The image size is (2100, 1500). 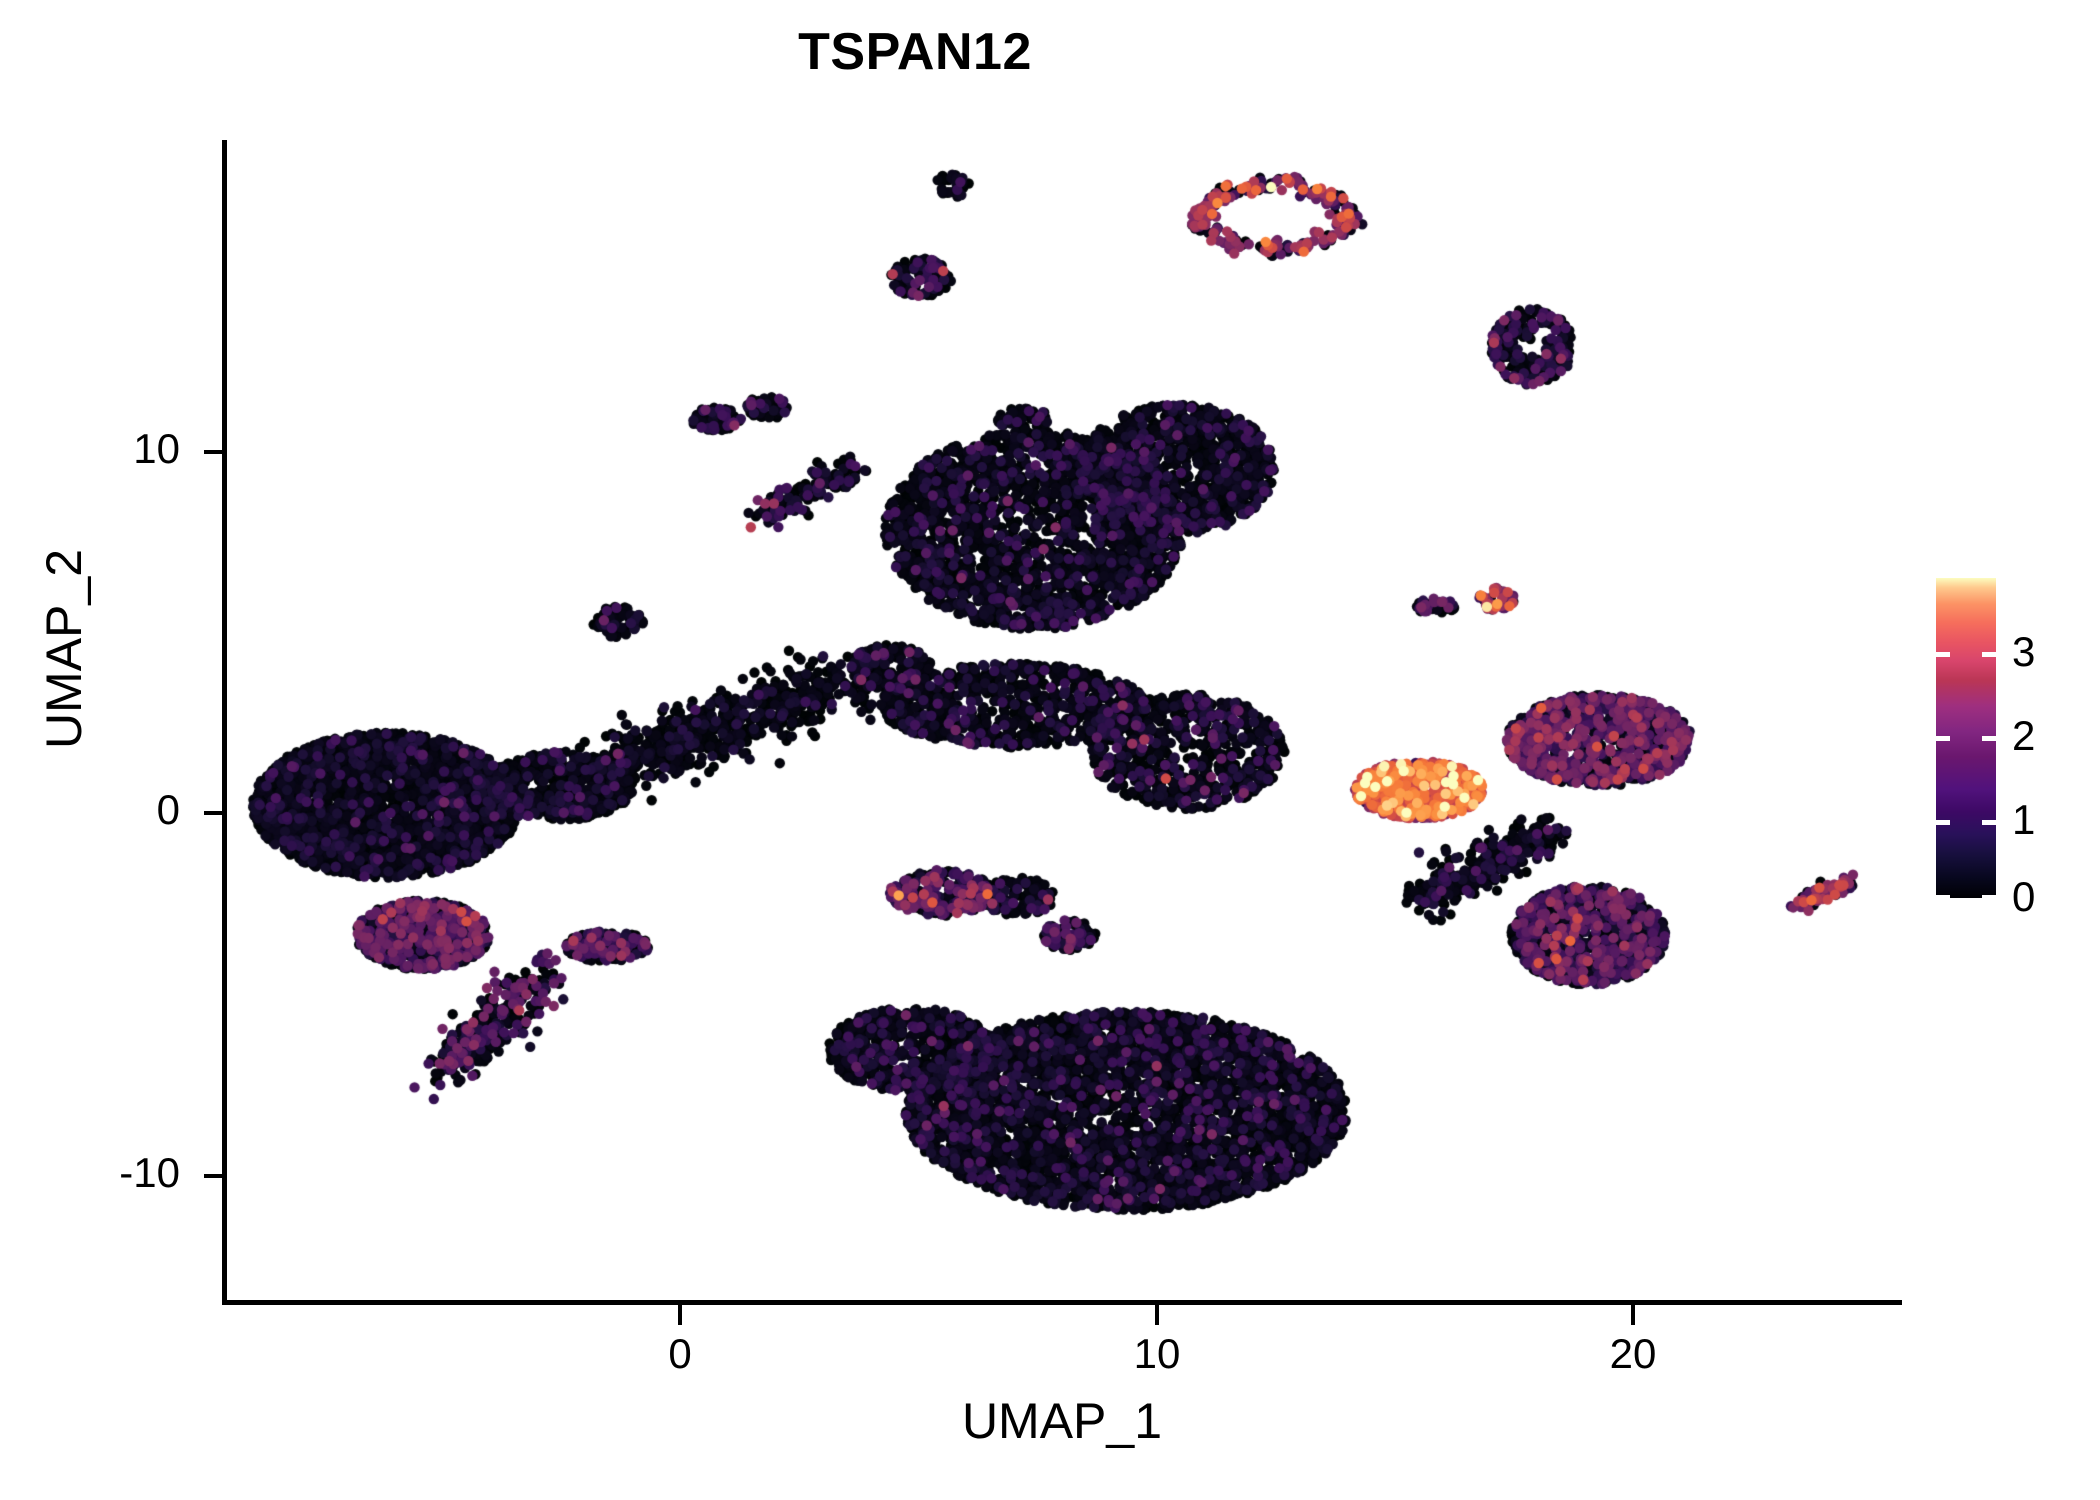 What do you see at coordinates (1157, 1353) in the screenshot?
I see `x-tick-label-10: 10` at bounding box center [1157, 1353].